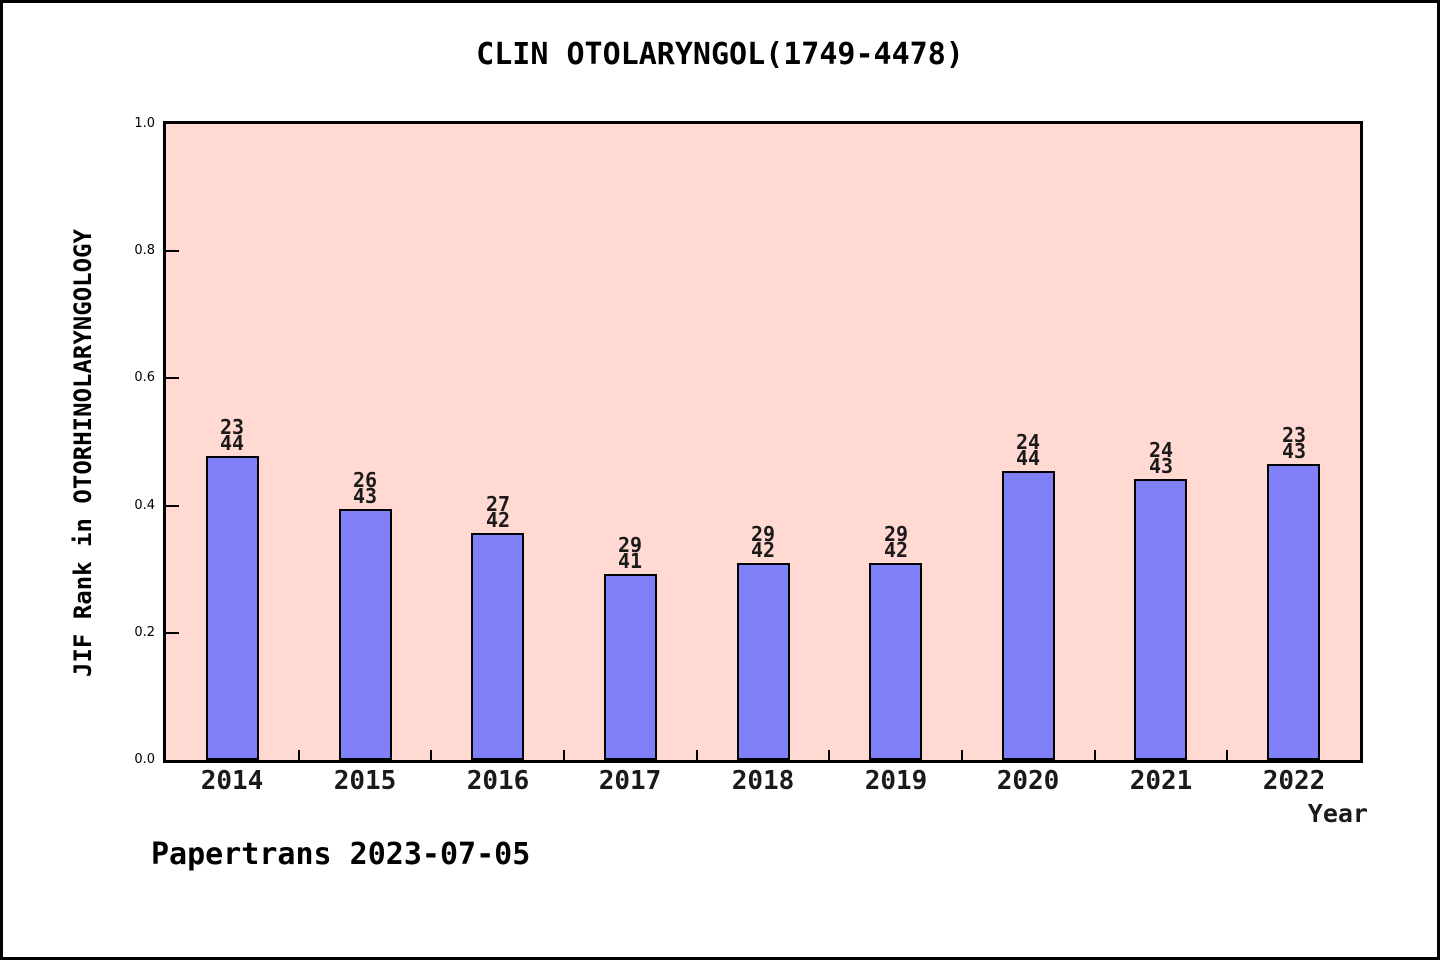 The image size is (1440, 960). I want to click on bar-2018, so click(763, 661).